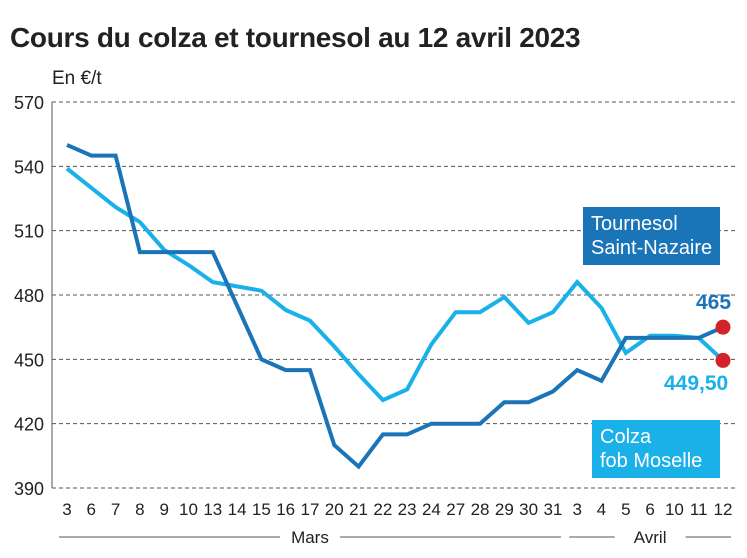  Describe the element at coordinates (285, 509) in the screenshot. I see `x-tick-label: 16` at that location.